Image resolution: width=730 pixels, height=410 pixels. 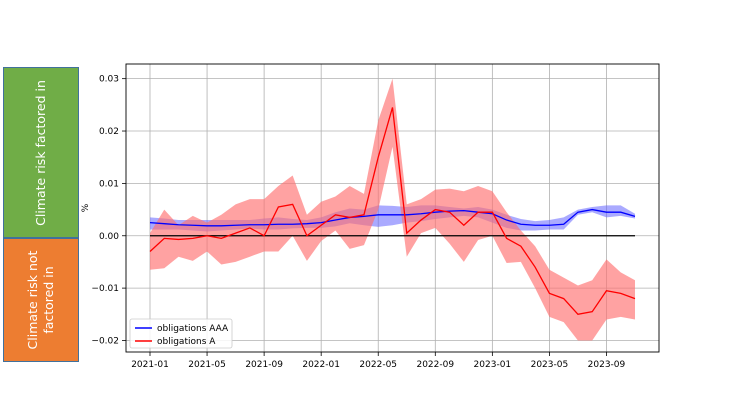 What do you see at coordinates (607, 365) in the screenshot?
I see `x-tick-label: 2023-09` at bounding box center [607, 365].